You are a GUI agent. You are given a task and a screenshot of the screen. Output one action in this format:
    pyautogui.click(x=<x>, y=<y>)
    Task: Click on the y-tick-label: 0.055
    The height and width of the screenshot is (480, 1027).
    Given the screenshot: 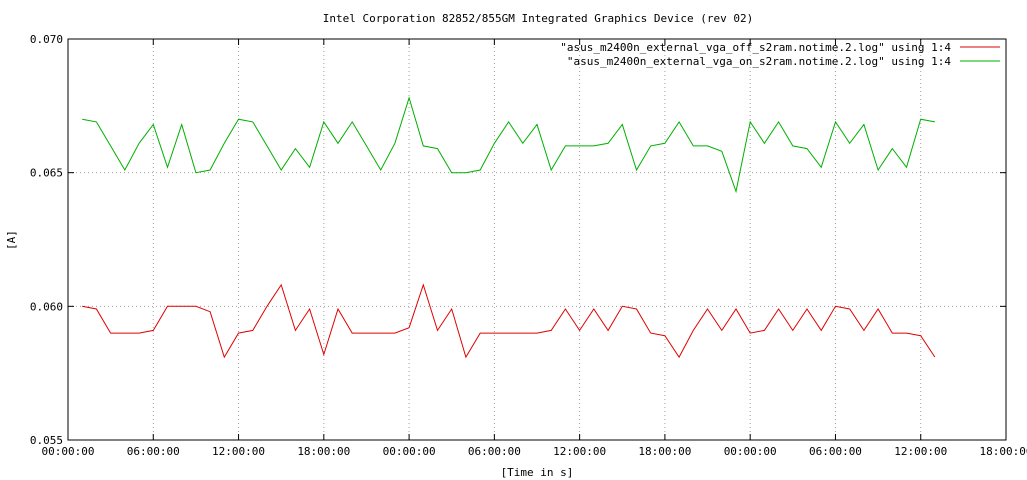 What is the action you would take?
    pyautogui.click(x=46, y=440)
    